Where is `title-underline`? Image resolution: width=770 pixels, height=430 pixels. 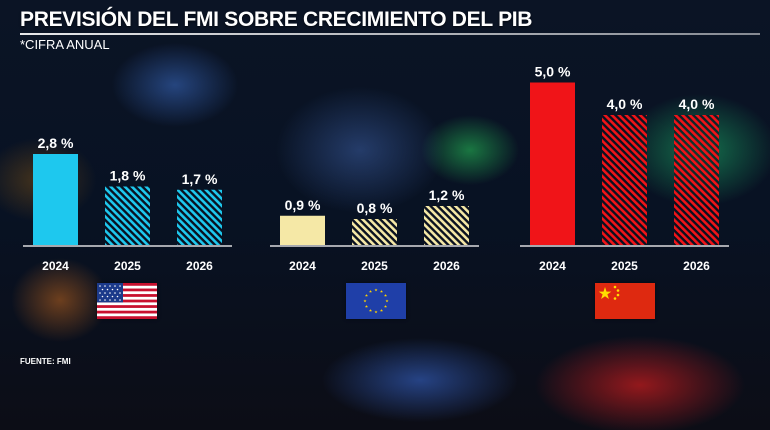 title-underline is located at coordinates (390, 34).